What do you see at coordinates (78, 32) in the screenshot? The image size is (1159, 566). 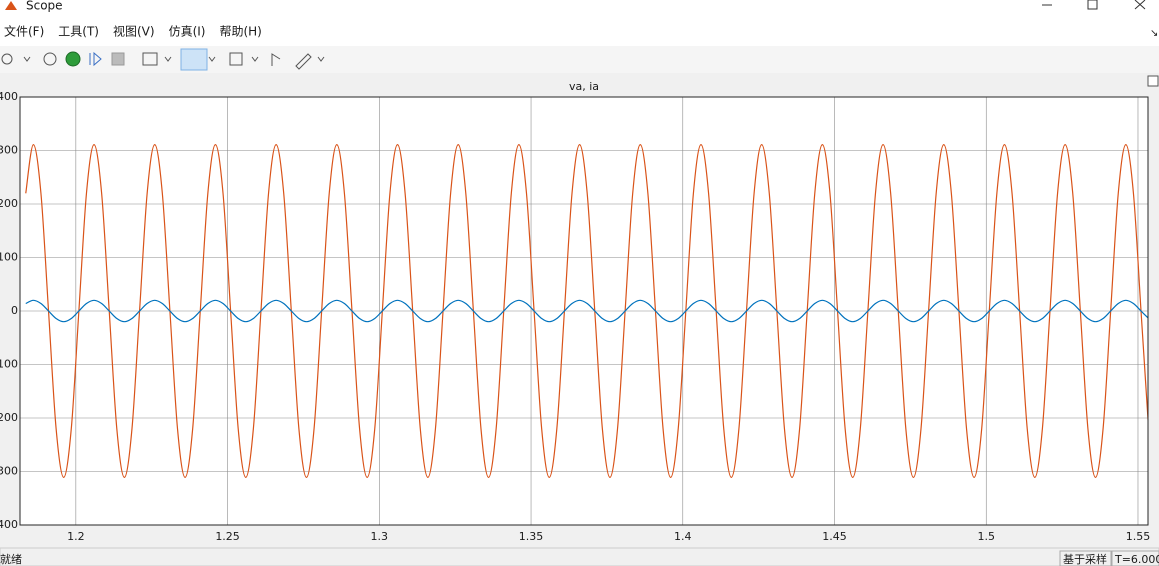 I see `menu-item: 工具(T)` at bounding box center [78, 32].